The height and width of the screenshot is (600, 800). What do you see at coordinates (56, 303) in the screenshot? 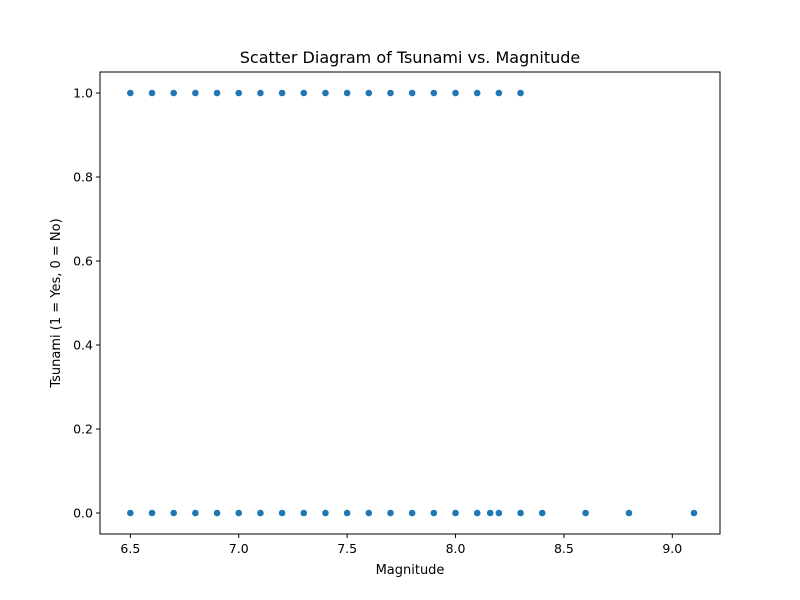
I see `y-axis-label: Tsunami (1 = Yes, 0 = No)` at bounding box center [56, 303].